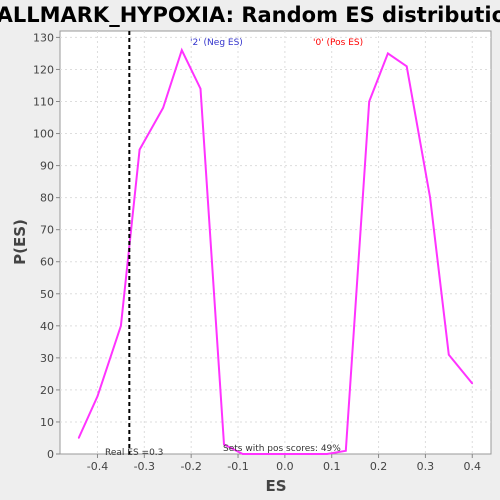 This screenshot has height=500, width=500. I want to click on y-tick-label: 120, so click(43, 69).